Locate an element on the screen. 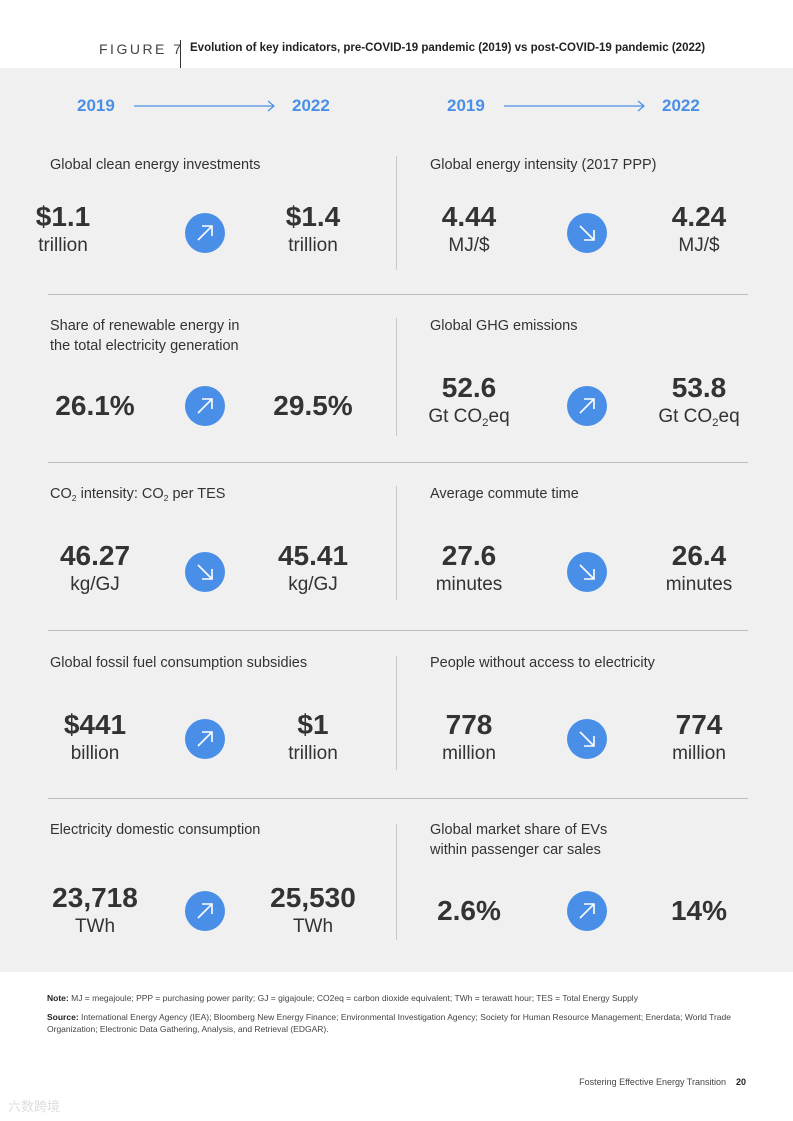 Image resolution: width=793 pixels, height=1121 pixels. value-2019: 27.6 minutes is located at coordinates (469, 569).